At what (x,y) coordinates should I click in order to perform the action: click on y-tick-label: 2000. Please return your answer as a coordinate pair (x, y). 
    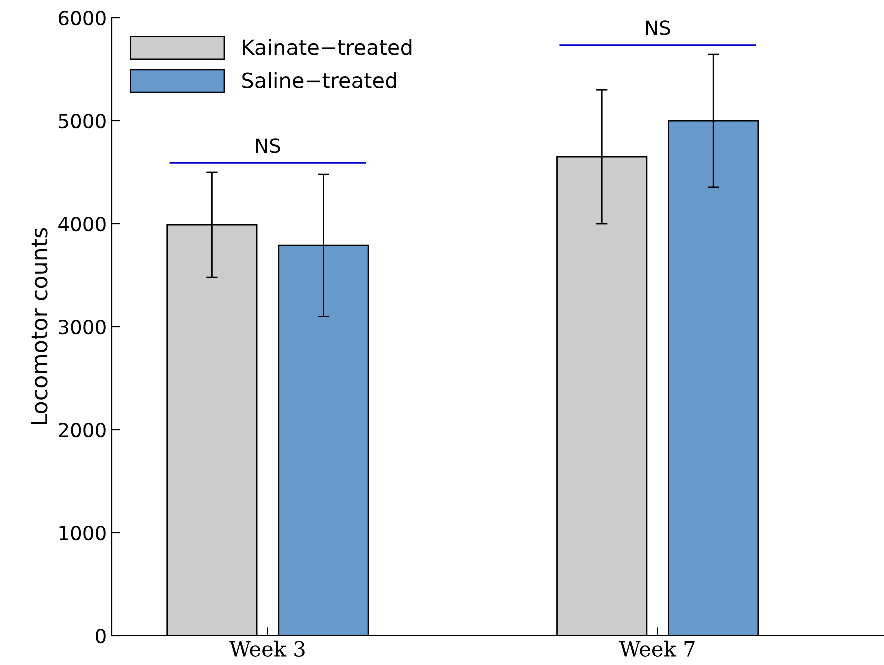
    Looking at the image, I should click on (82, 430).